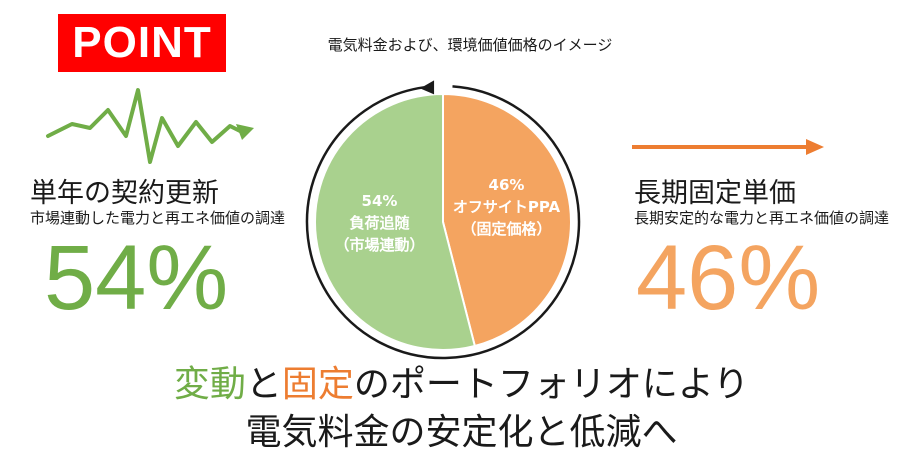  What do you see at coordinates (728, 278) in the screenshot?
I see `right-percent: 46%` at bounding box center [728, 278].